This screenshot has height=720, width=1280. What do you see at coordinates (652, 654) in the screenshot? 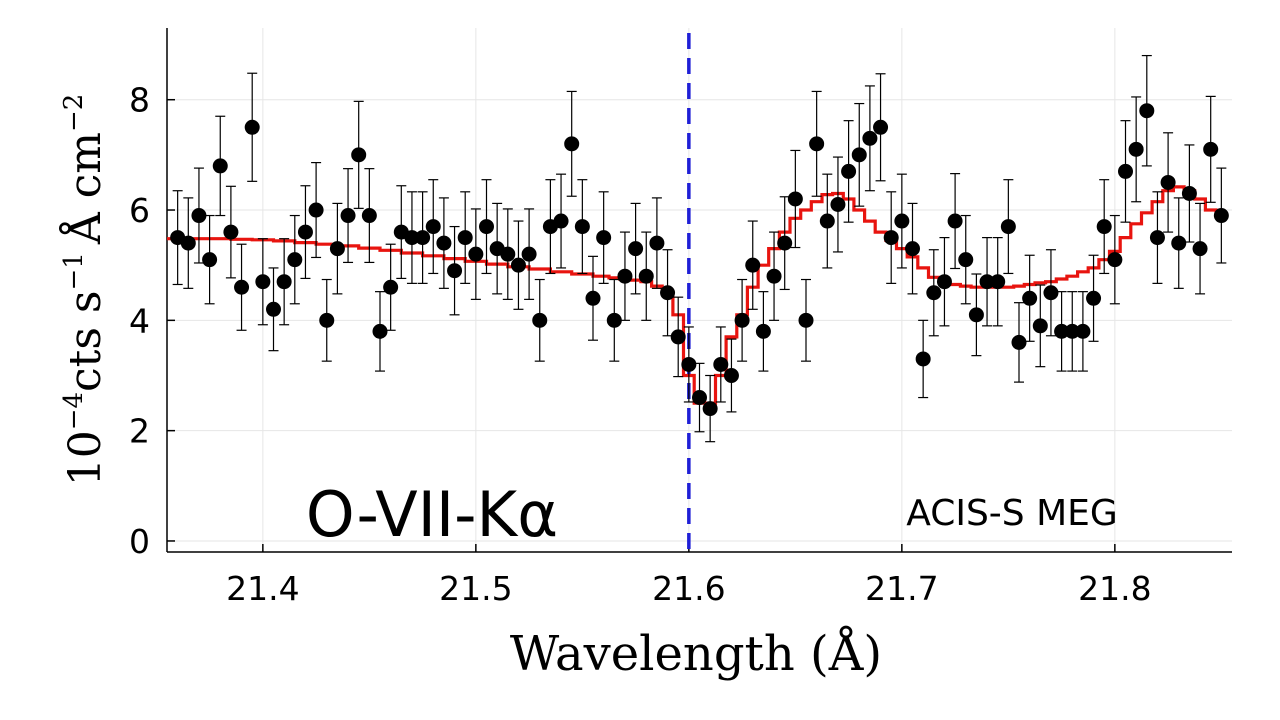
I see `x-axis-title-text: Wavelength` at bounding box center [652, 654].